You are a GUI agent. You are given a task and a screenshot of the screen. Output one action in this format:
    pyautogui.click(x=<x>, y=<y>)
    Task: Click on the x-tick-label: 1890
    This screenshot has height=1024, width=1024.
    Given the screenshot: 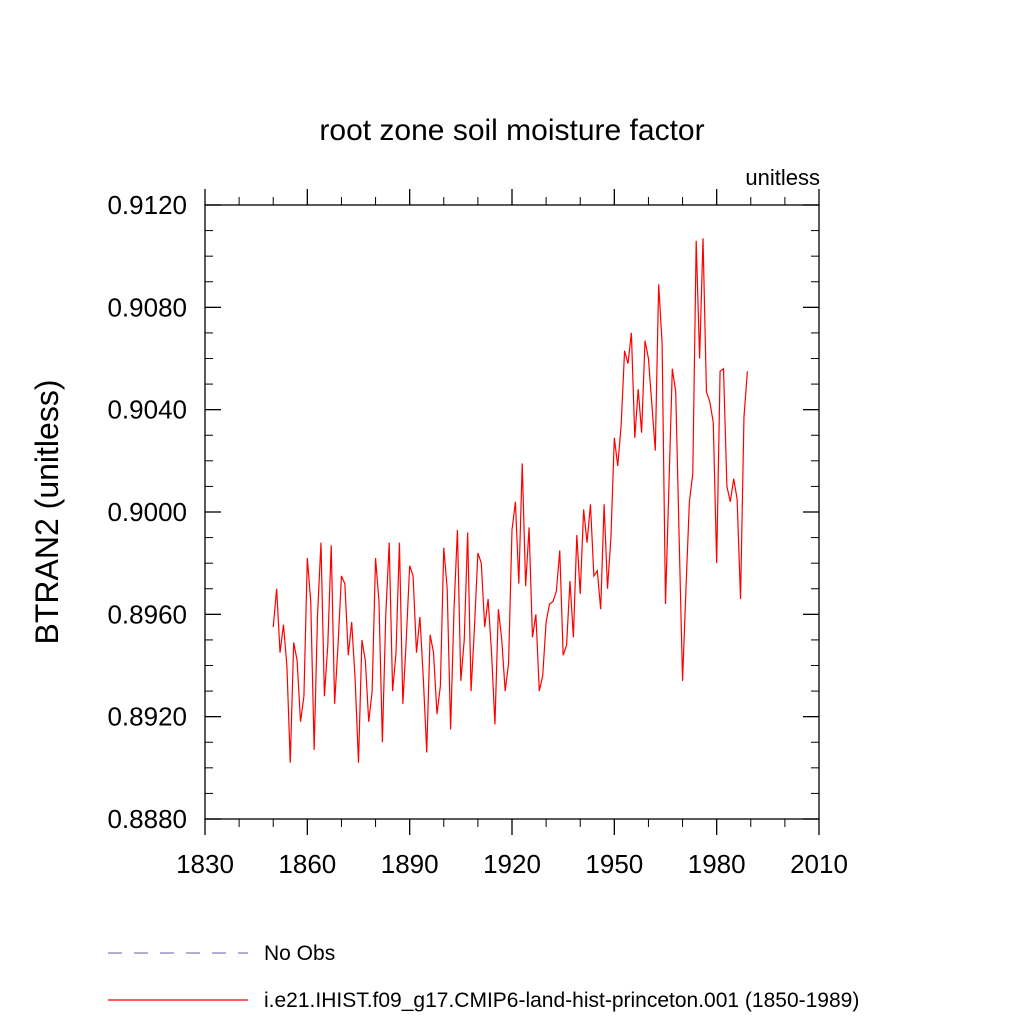 What is the action you would take?
    pyautogui.click(x=410, y=864)
    